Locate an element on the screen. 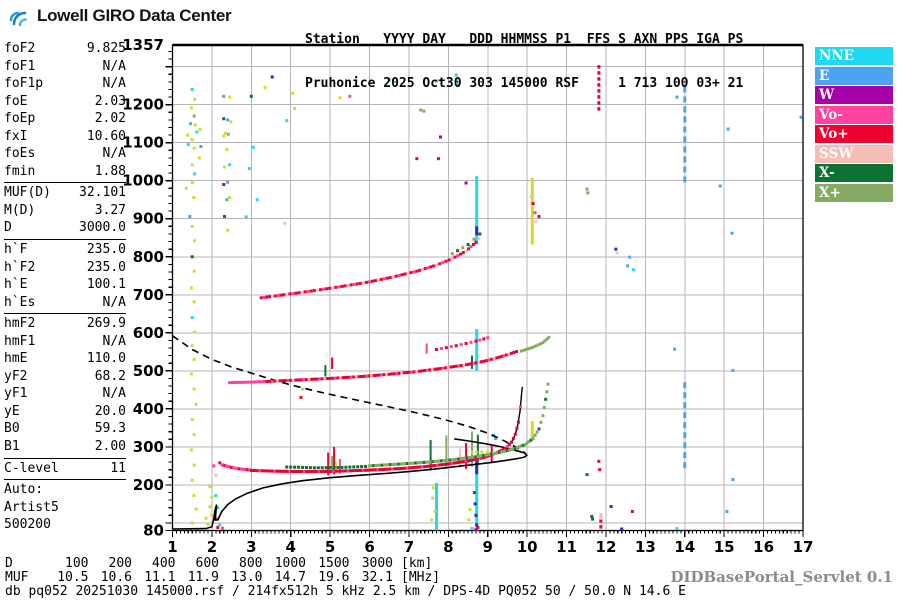  y-axis-label: 500 is located at coordinates (148, 371).